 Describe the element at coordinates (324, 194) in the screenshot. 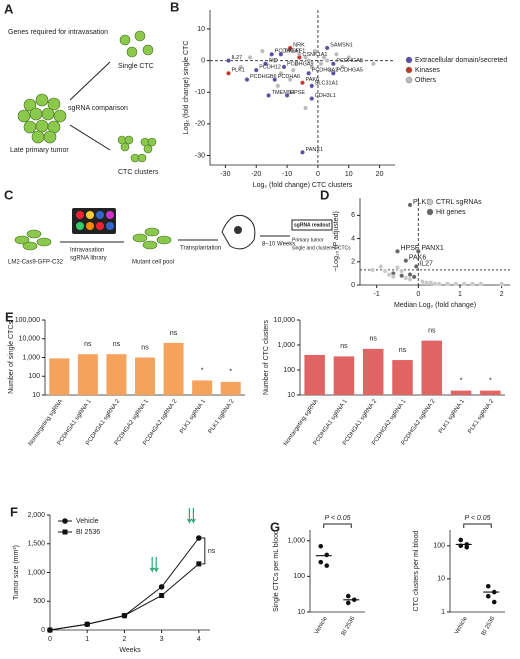

I see `panel-letter: D` at that location.